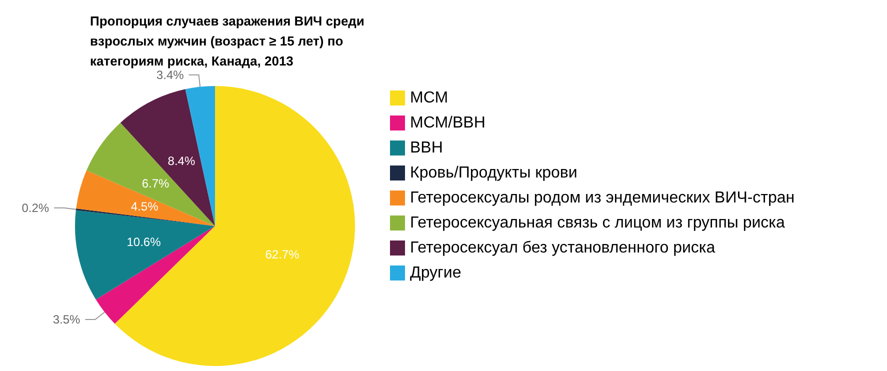  Describe the element at coordinates (282, 254) in the screenshot. I see `data-label: 62.7%` at that location.